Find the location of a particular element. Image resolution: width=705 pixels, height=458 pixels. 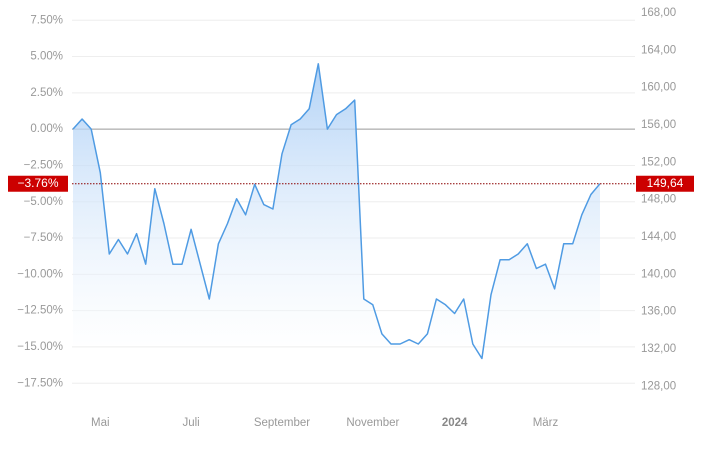

current-value-box is located at coordinates (38, 183).